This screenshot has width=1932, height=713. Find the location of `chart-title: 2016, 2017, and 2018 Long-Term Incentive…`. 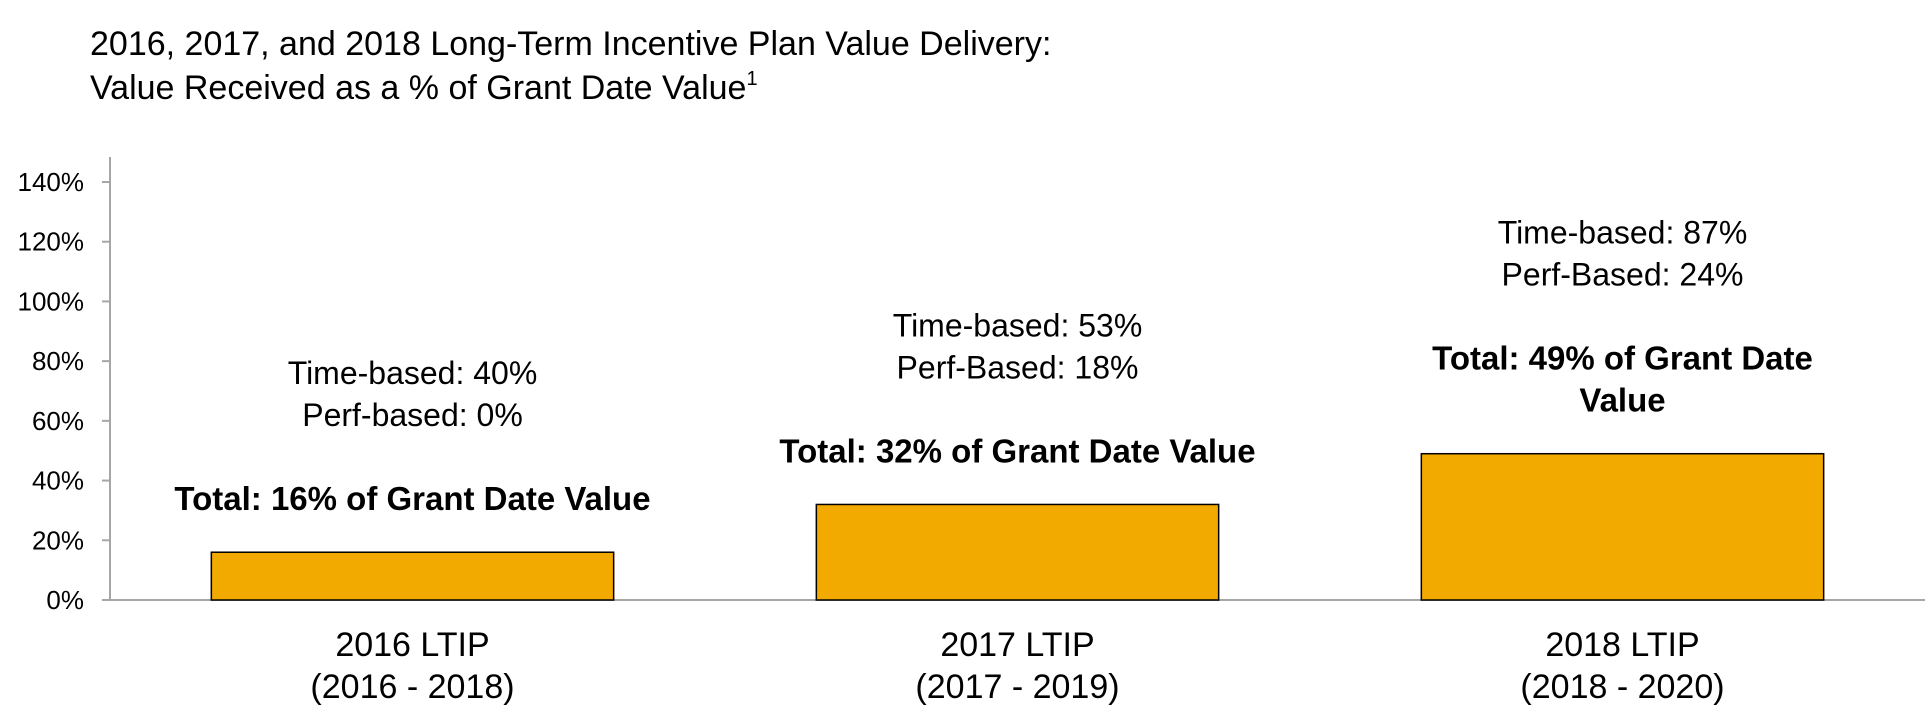

chart-title: 2016, 2017, and 2018 Long-Term Incentive… is located at coordinates (571, 44).